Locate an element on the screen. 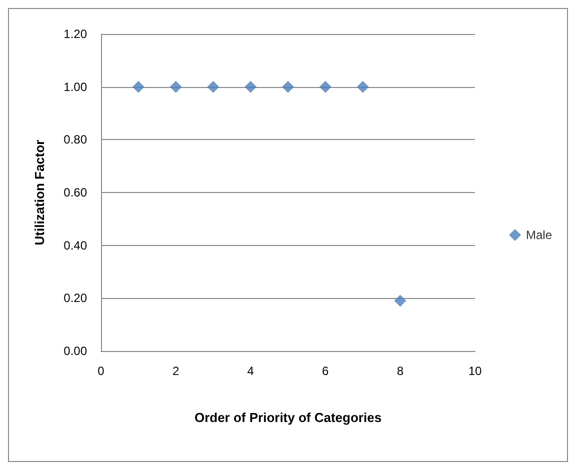 Image resolution: width=576 pixels, height=470 pixels. y-tick-label: 0.20 is located at coordinates (76, 298).